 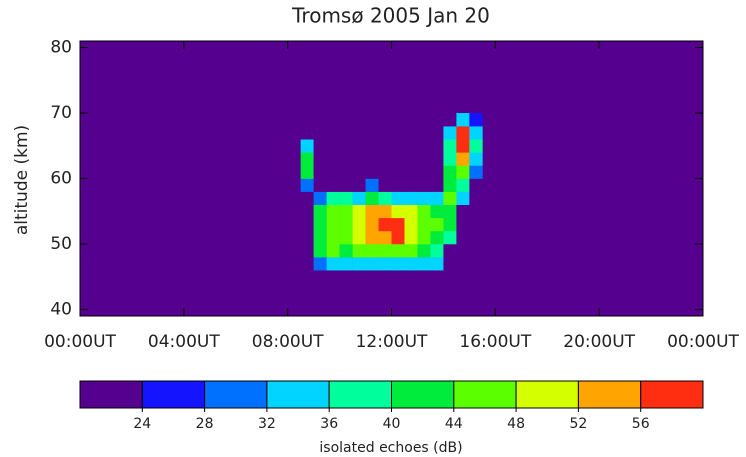 What do you see at coordinates (288, 342) in the screenshot?
I see `x-tick-label: 08:00UT` at bounding box center [288, 342].